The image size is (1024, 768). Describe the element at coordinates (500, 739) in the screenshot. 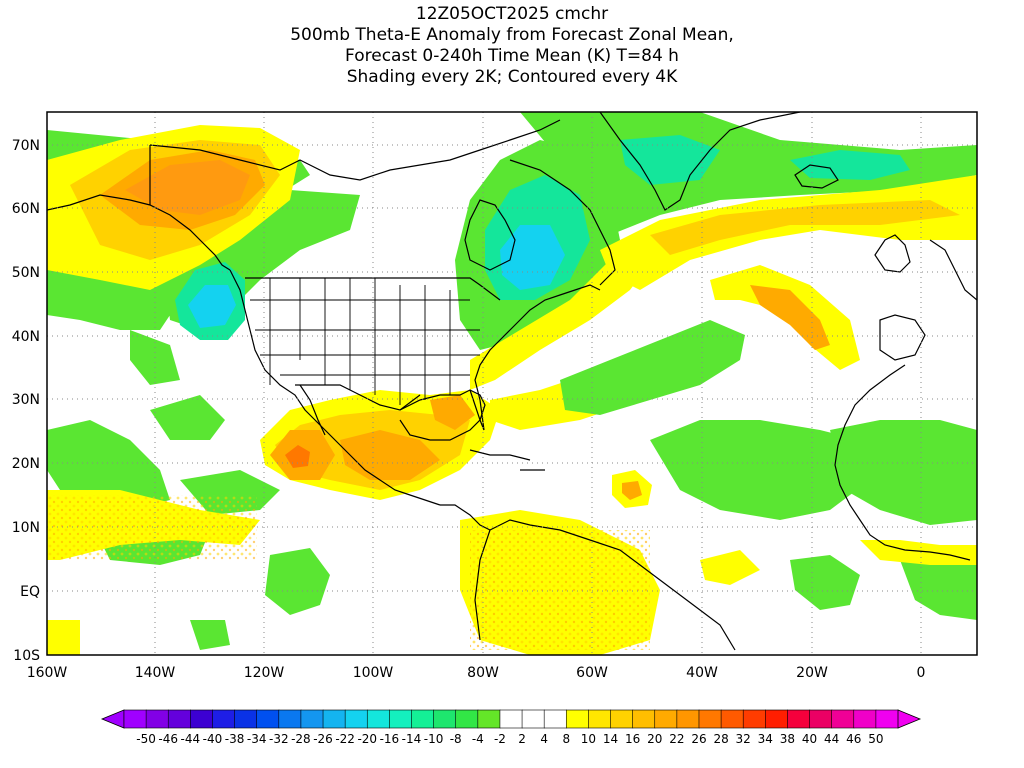

I see `colorbar-label: -2` at that location.